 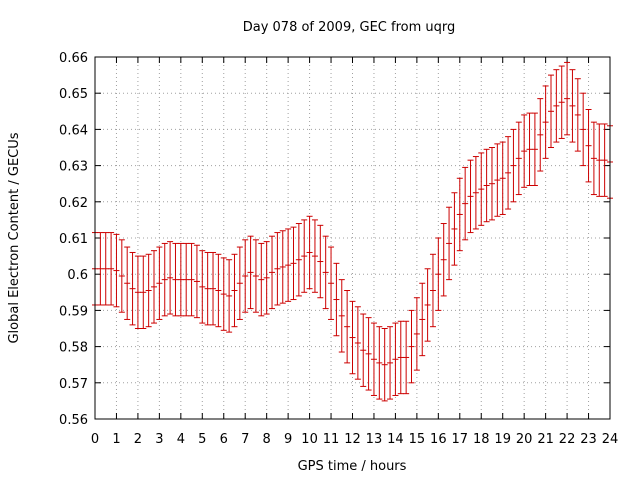 What do you see at coordinates (138, 439) in the screenshot?
I see `x-tick-label: 2` at bounding box center [138, 439].